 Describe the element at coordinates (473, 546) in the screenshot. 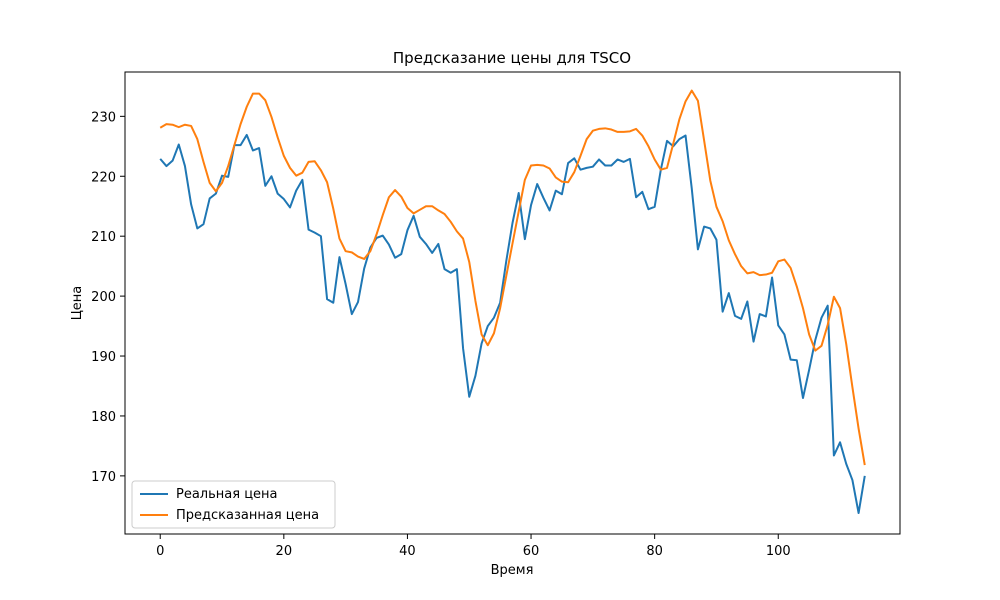

I see `x-axis-ticks: 0 20 40 60 80 100` at that location.